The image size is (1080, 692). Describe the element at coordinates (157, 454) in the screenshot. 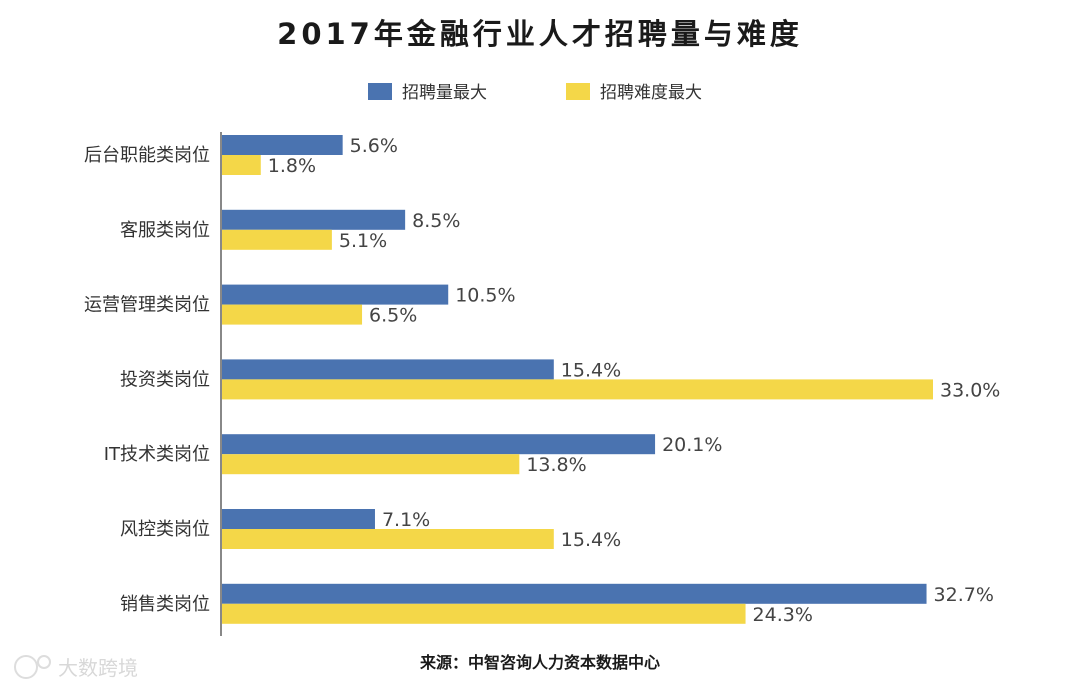

I see `category-label: IT技术类岗位` at that location.